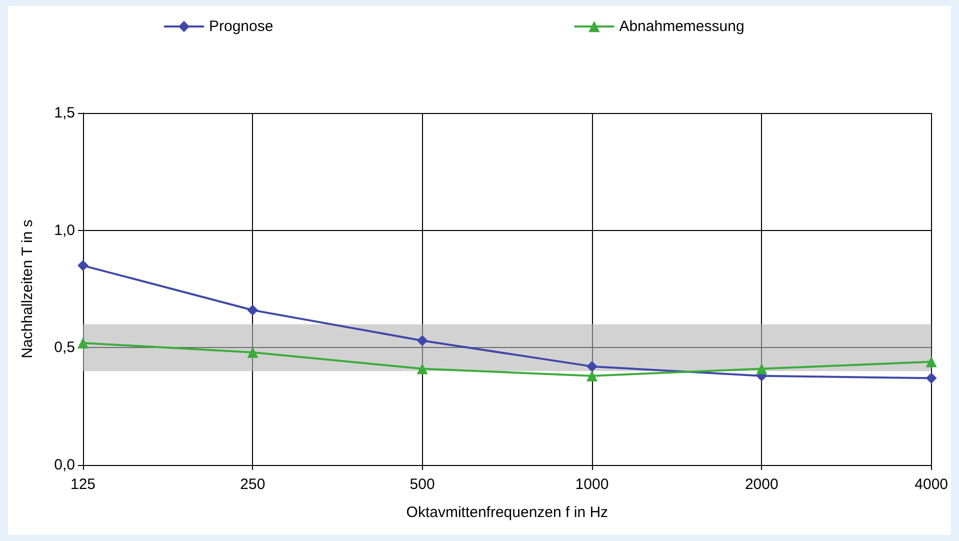 Image resolution: width=959 pixels, height=541 pixels. I want to click on x-tick-label: 4000, so click(931, 484).